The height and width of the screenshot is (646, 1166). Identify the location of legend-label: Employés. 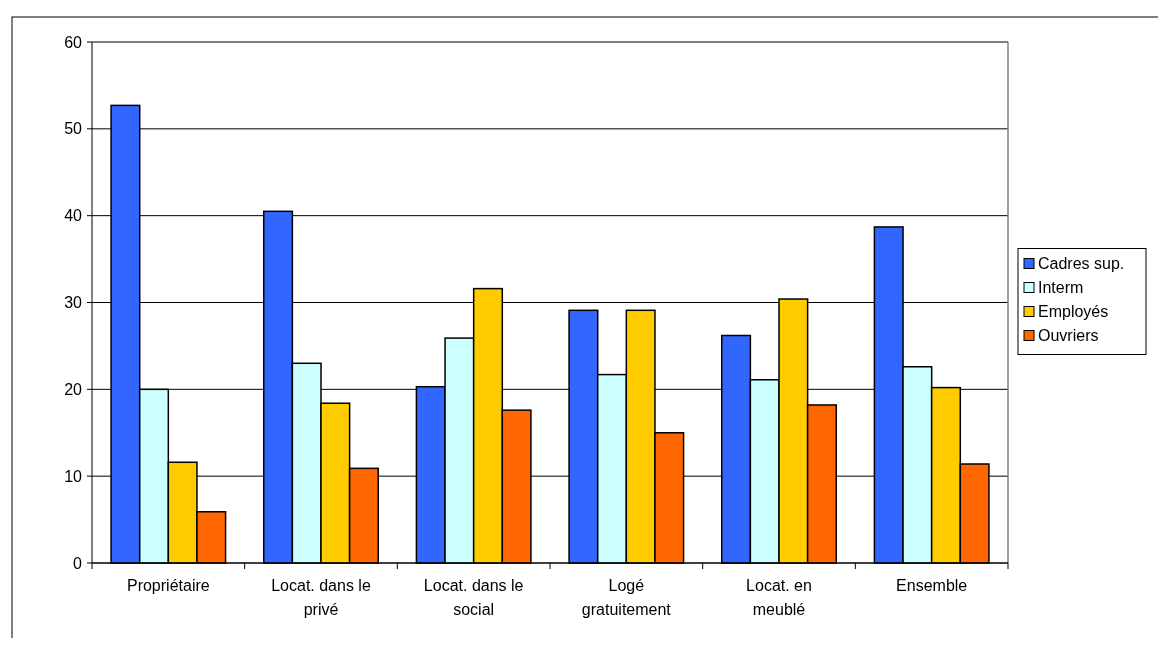
(1073, 312).